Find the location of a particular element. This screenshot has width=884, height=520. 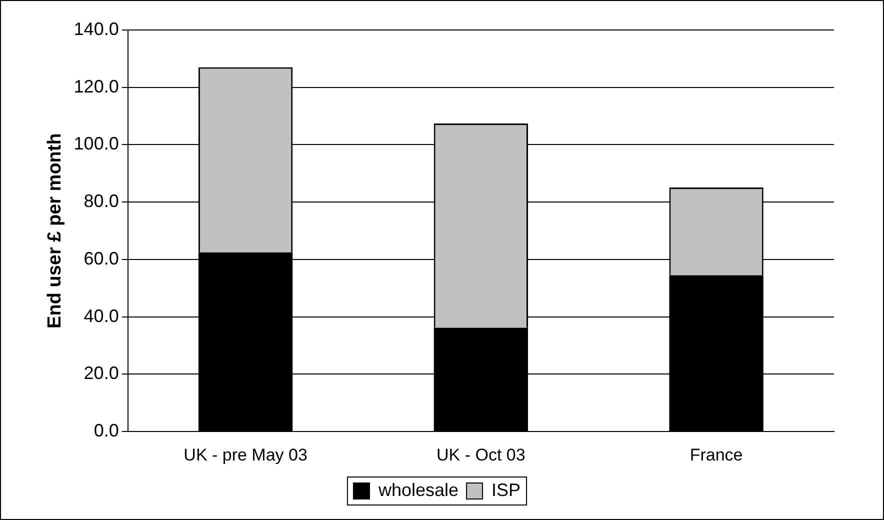

y-tick-label: 80.0 is located at coordinates (101, 201).